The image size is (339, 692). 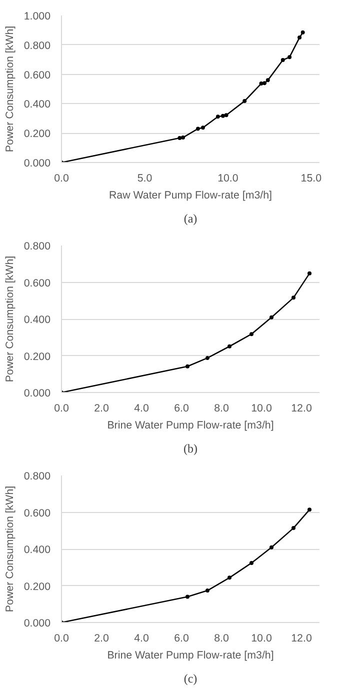 What do you see at coordinates (191, 449) in the screenshot?
I see `text: (b)` at bounding box center [191, 449].